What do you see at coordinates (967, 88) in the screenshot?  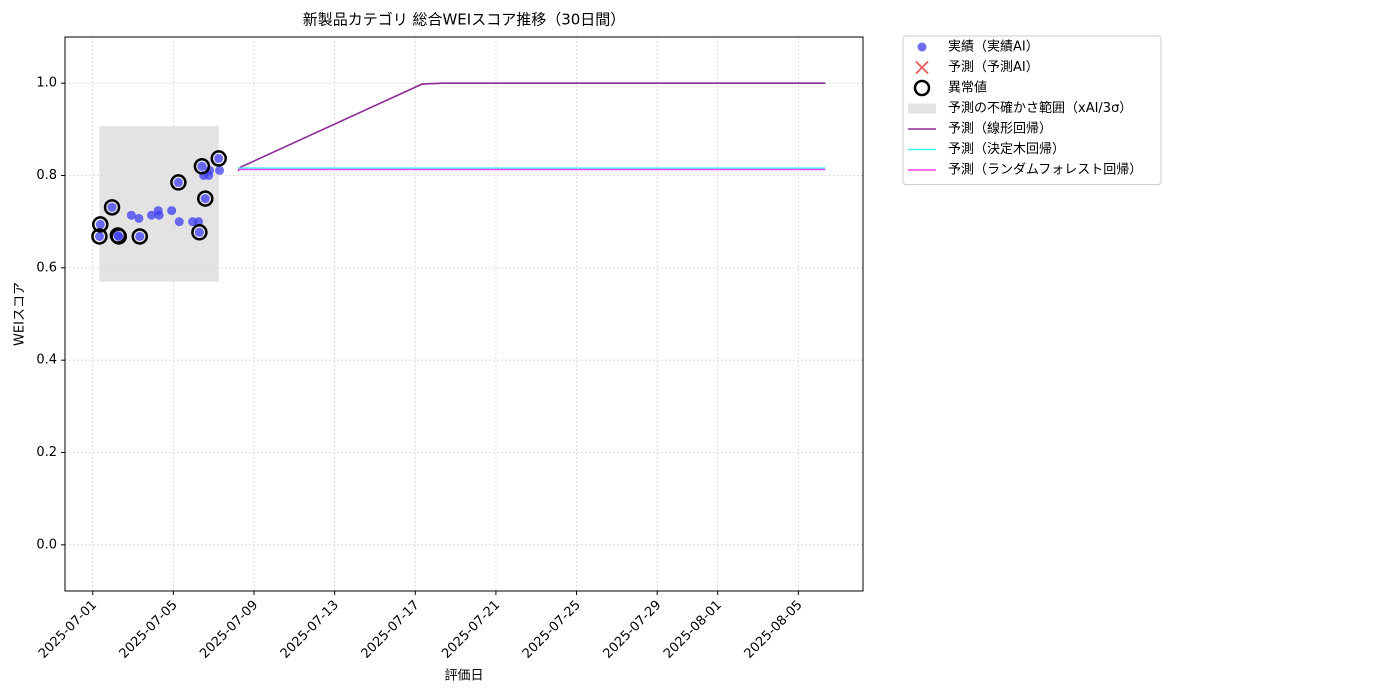 I see `legend-label: 異常値` at bounding box center [967, 88].